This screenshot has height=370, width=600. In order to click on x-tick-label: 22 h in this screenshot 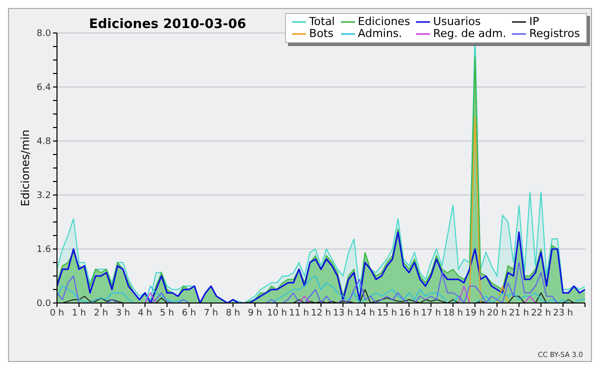, I will do `click(541, 313)`.